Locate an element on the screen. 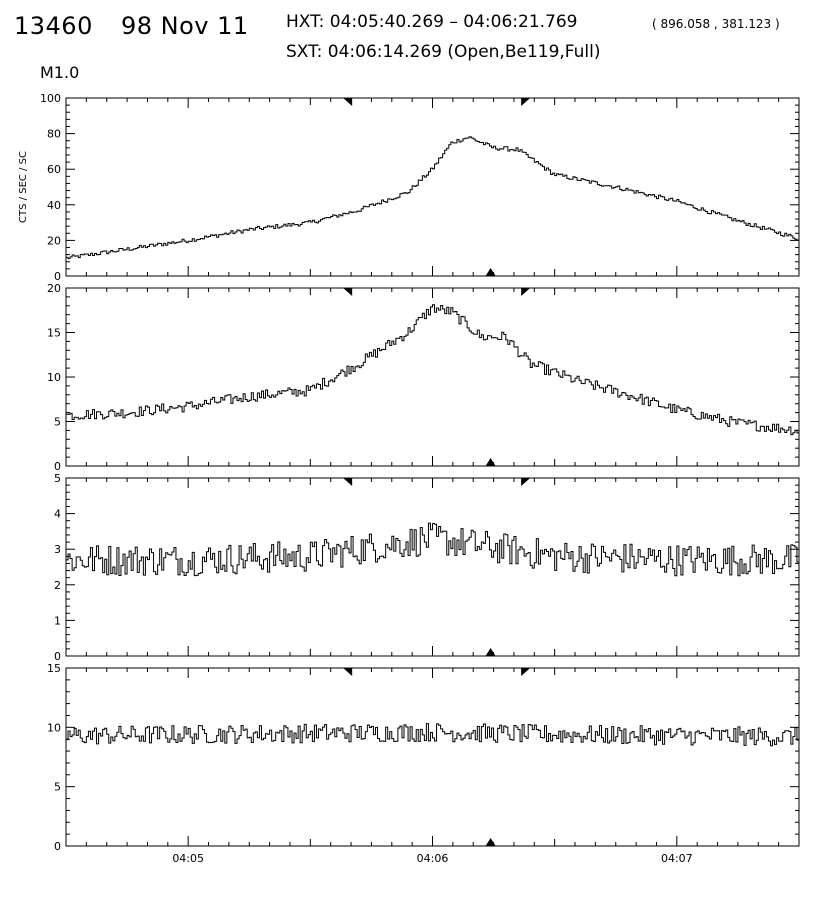 This screenshot has height=900, width=816. y-tick-label: 60 is located at coordinates (54, 169).